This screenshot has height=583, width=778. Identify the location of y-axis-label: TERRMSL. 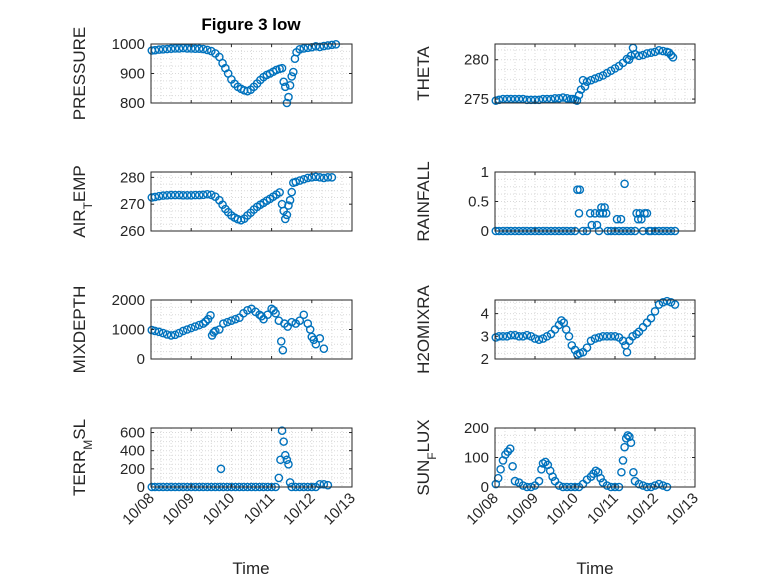
(82, 457).